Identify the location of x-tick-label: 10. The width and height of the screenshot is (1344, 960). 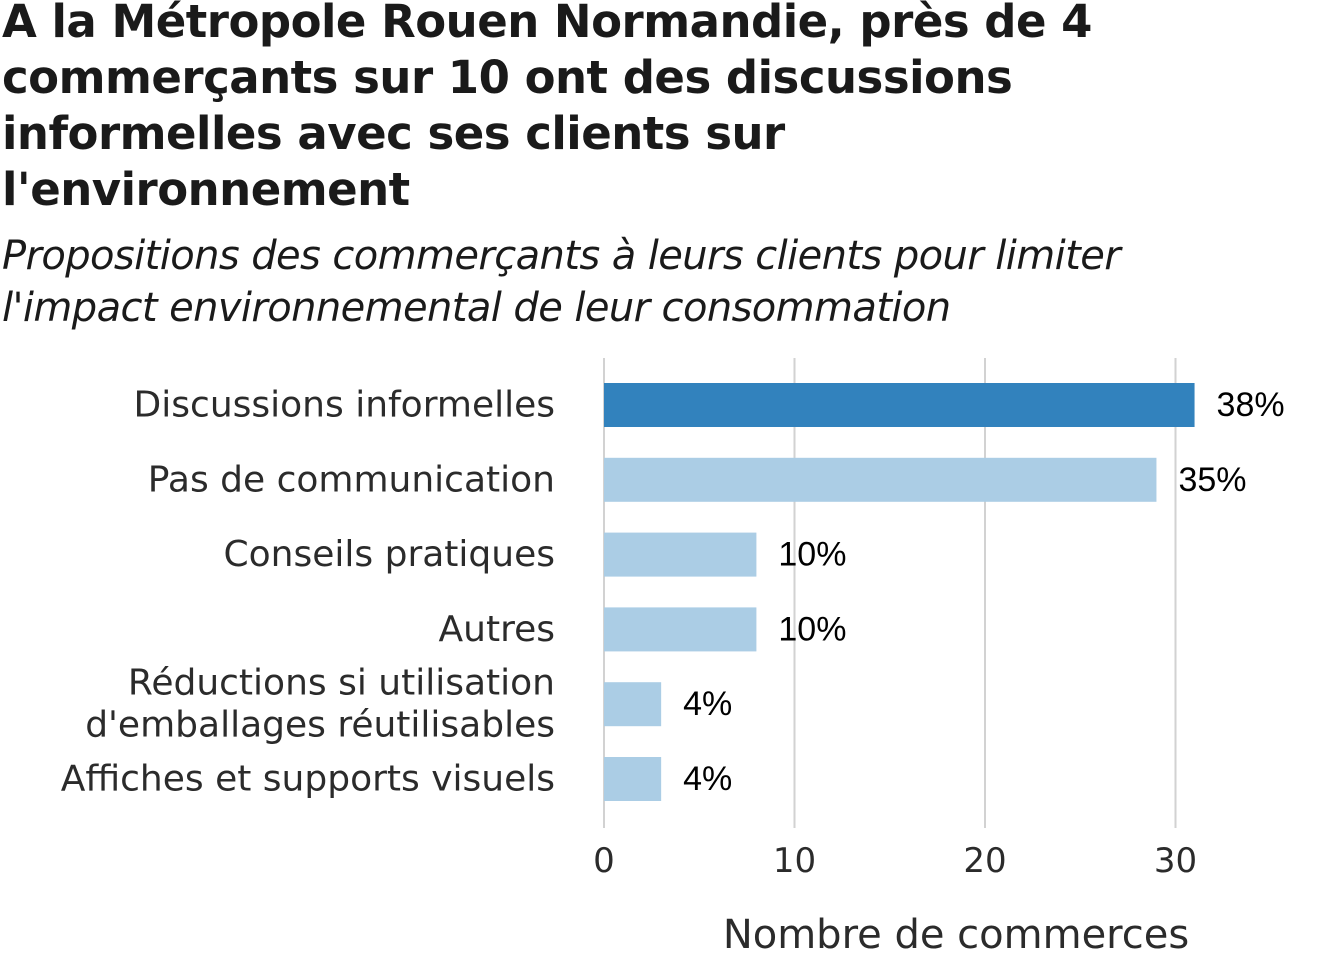
(794, 861).